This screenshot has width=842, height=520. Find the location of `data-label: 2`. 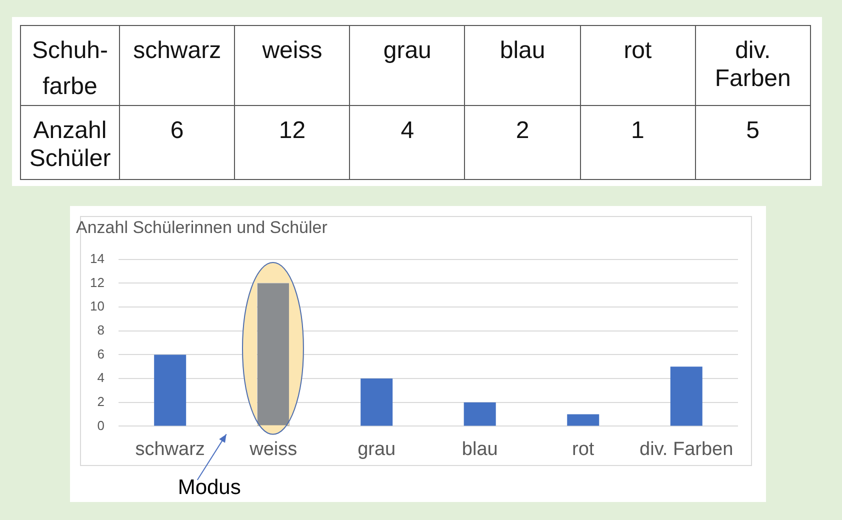

data-label: 2 is located at coordinates (522, 143).